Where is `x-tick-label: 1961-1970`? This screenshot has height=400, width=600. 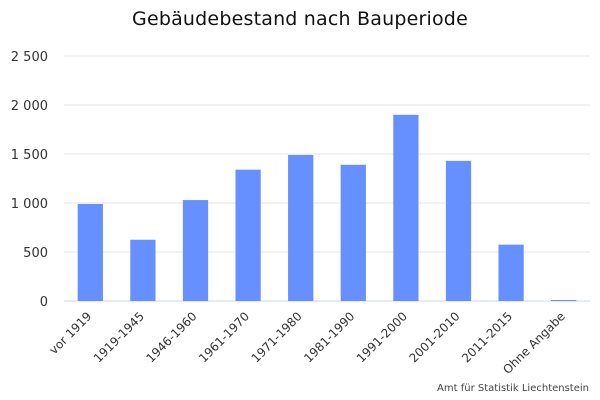 x-tick-label: 1961-1970 is located at coordinates (224, 337).